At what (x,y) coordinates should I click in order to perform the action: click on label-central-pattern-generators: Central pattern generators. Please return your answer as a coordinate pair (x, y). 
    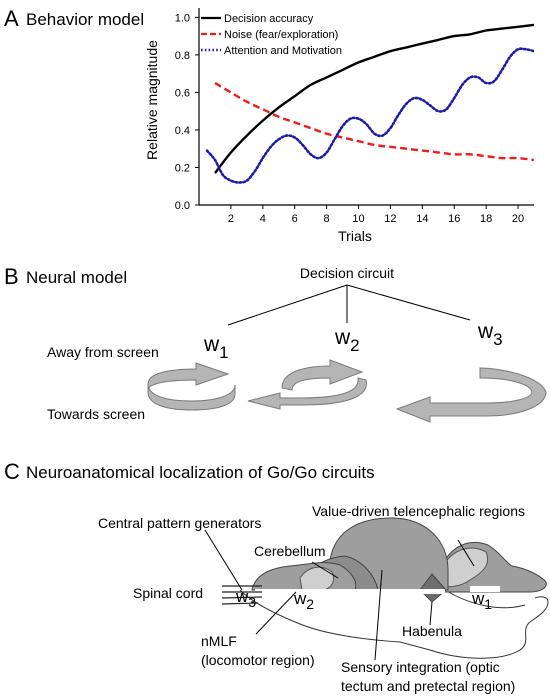
    Looking at the image, I should click on (179, 523).